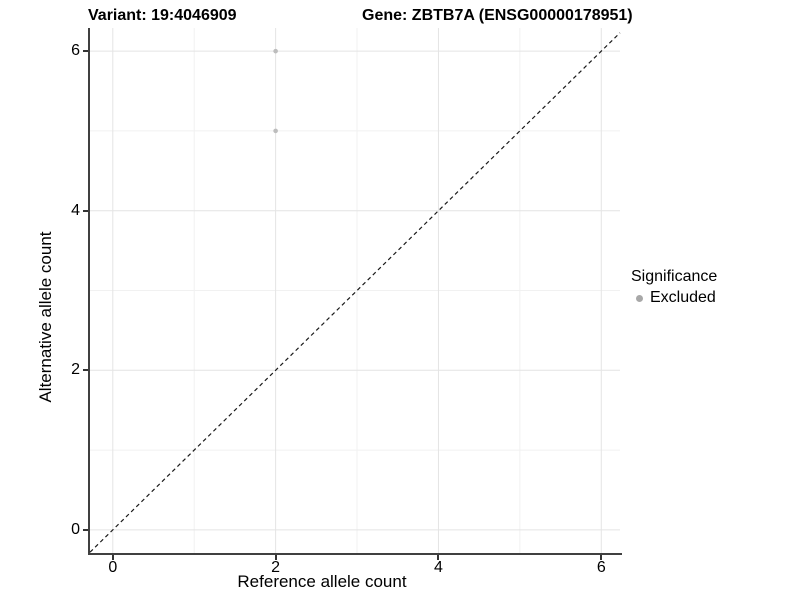 The width and height of the screenshot is (800, 600). Describe the element at coordinates (601, 567) in the screenshot. I see `x-tick-label: 6` at that location.